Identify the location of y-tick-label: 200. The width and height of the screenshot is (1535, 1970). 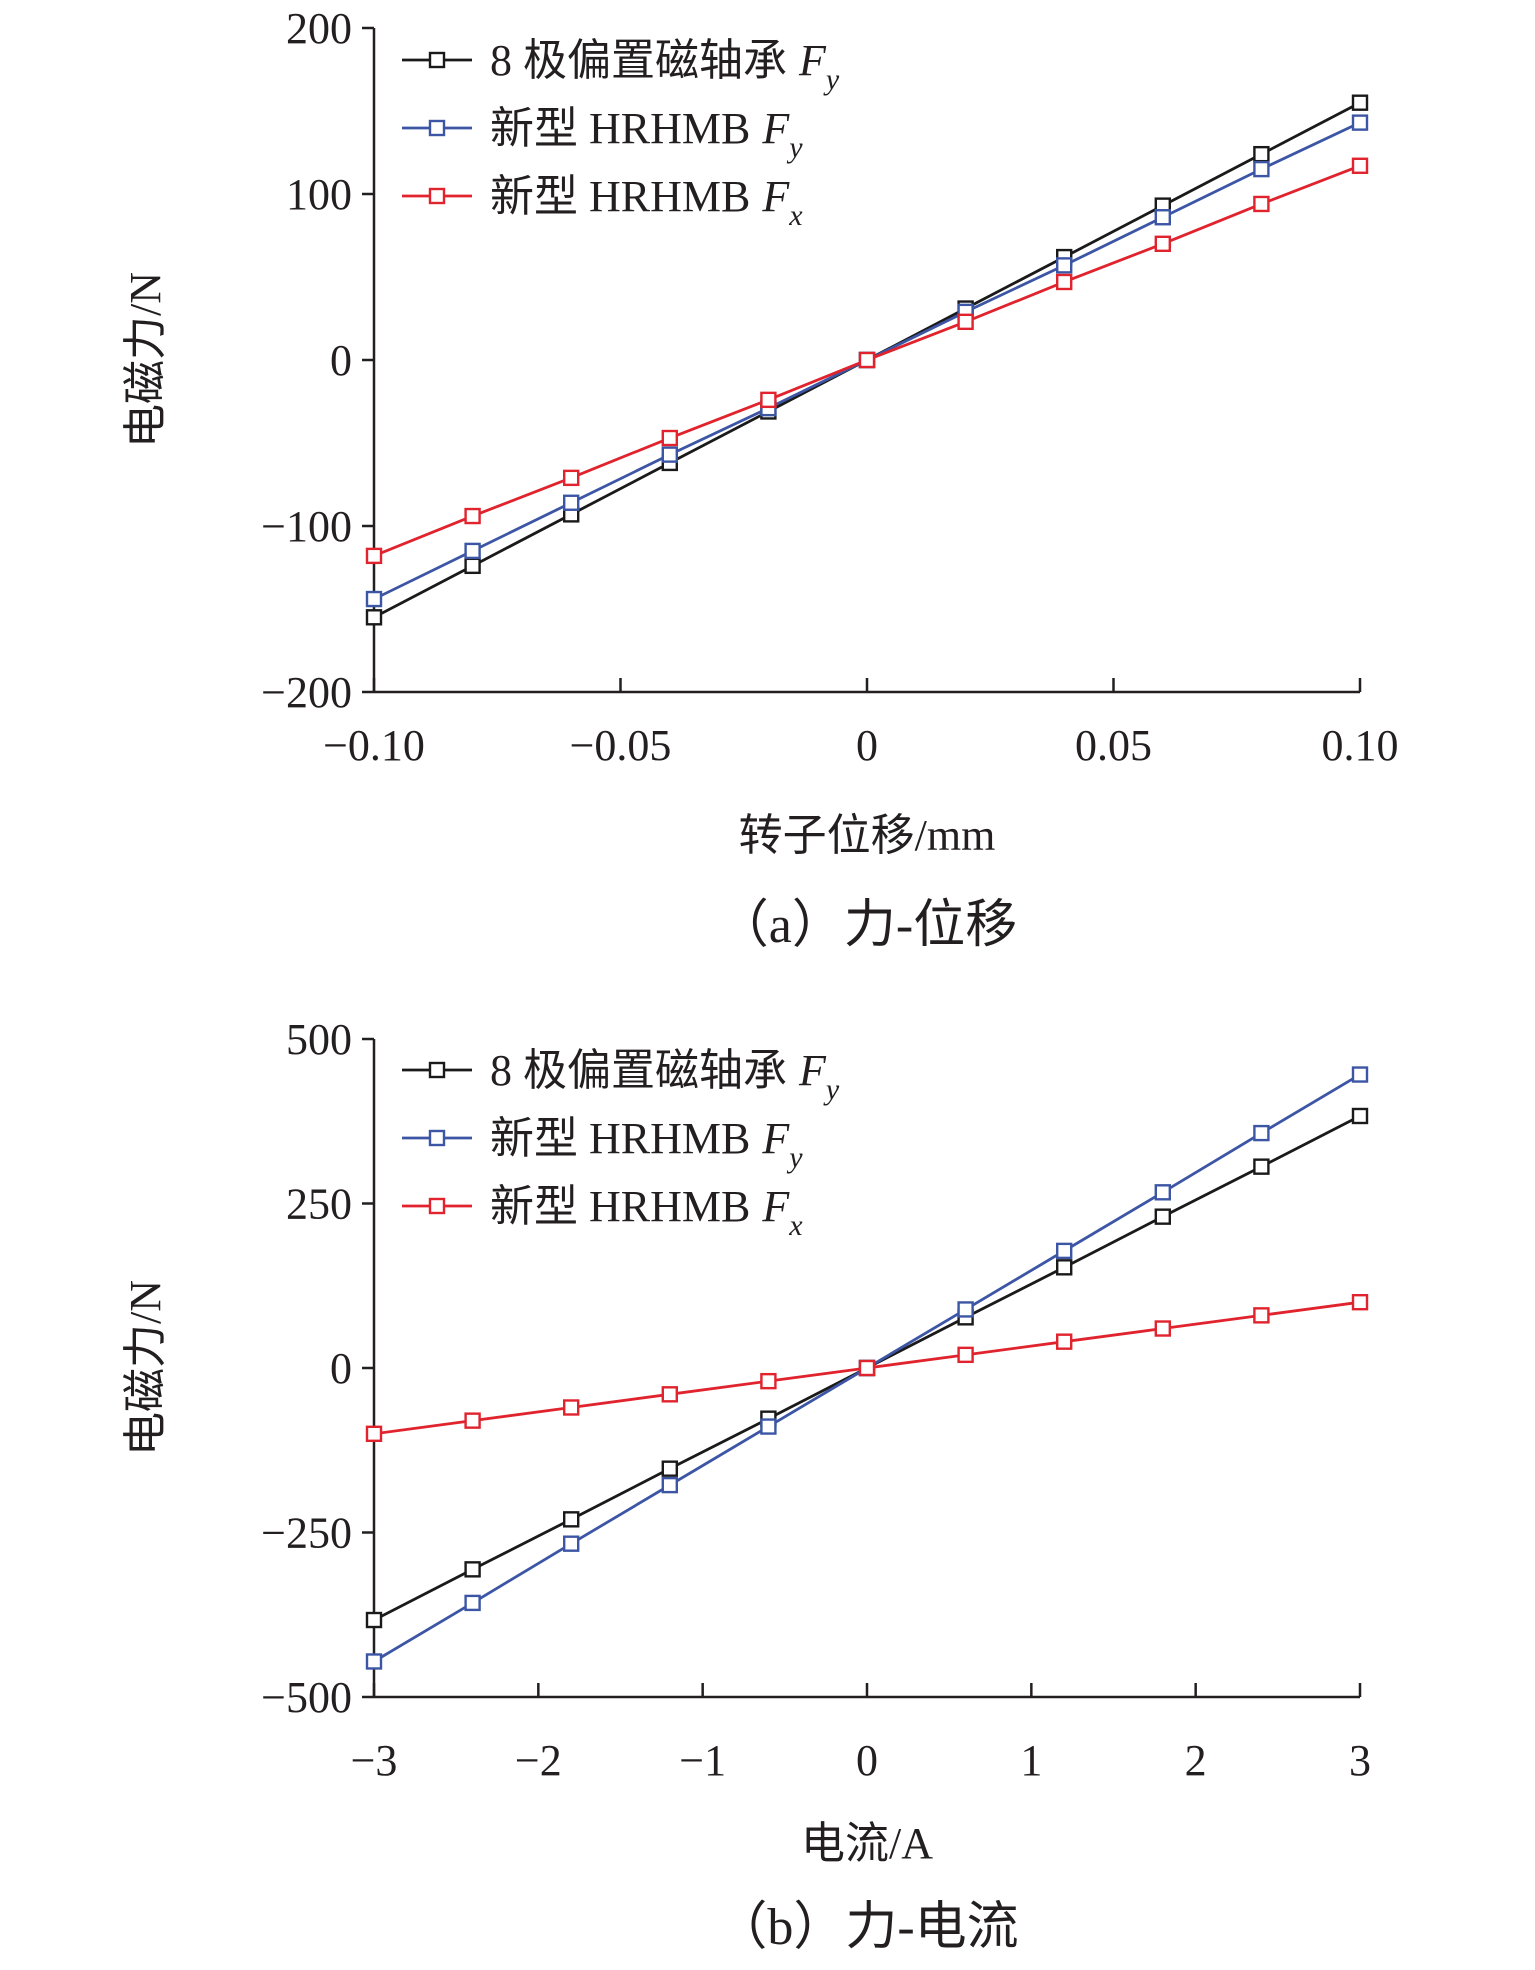
(319, 28).